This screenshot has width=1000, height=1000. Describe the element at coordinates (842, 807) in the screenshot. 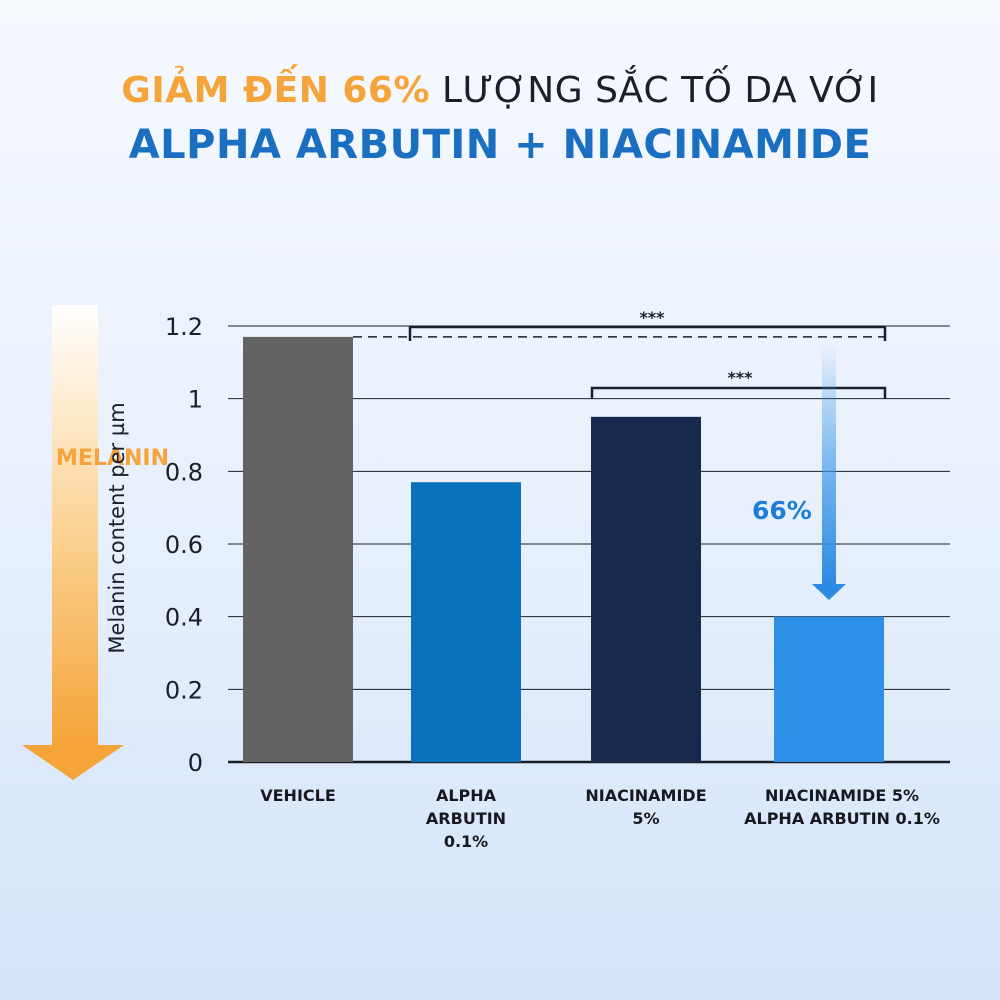

I see `x-tick-label-combination: NIACINAMIDE 5% ALPHA ARBUTIN 0.1%` at that location.